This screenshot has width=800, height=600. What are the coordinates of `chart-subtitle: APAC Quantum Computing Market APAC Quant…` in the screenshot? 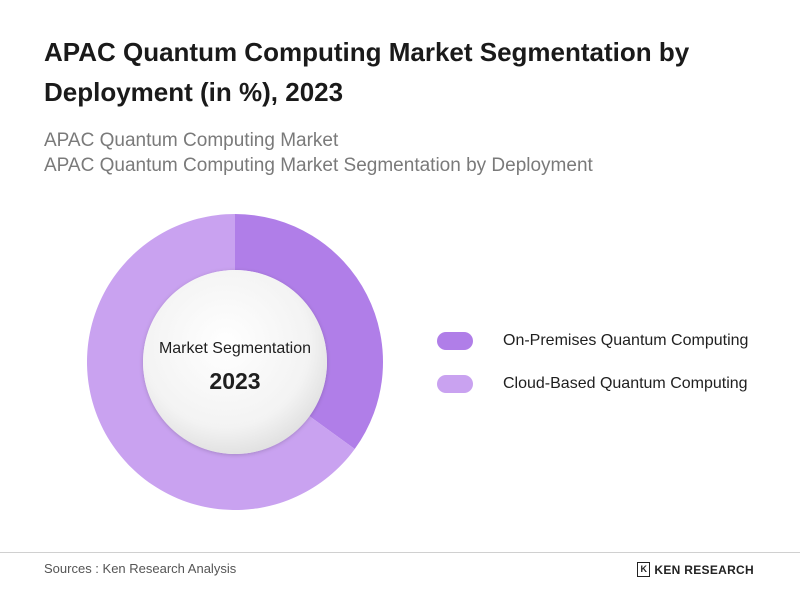 It's located at (318, 153).